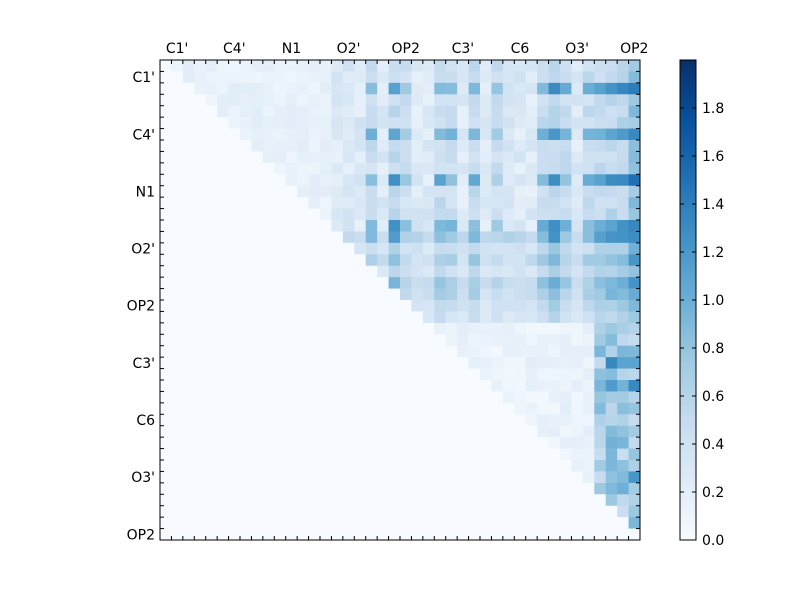 Image resolution: width=800 pixels, height=600 pixels. What do you see at coordinates (234, 49) in the screenshot?
I see `x-tick-label: C4'` at bounding box center [234, 49].